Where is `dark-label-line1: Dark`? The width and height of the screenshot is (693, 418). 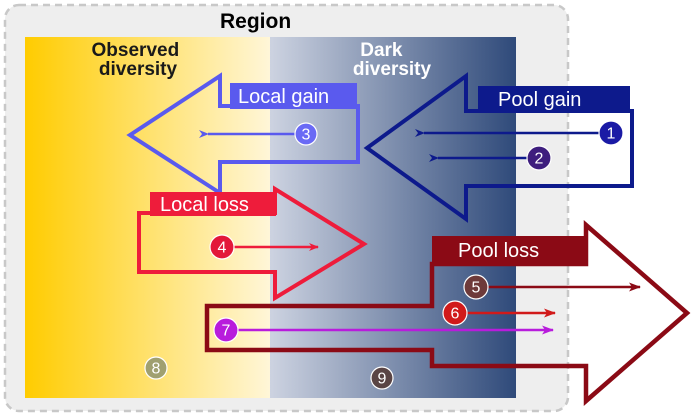
dark-label-line1: Dark is located at coordinates (381, 50).